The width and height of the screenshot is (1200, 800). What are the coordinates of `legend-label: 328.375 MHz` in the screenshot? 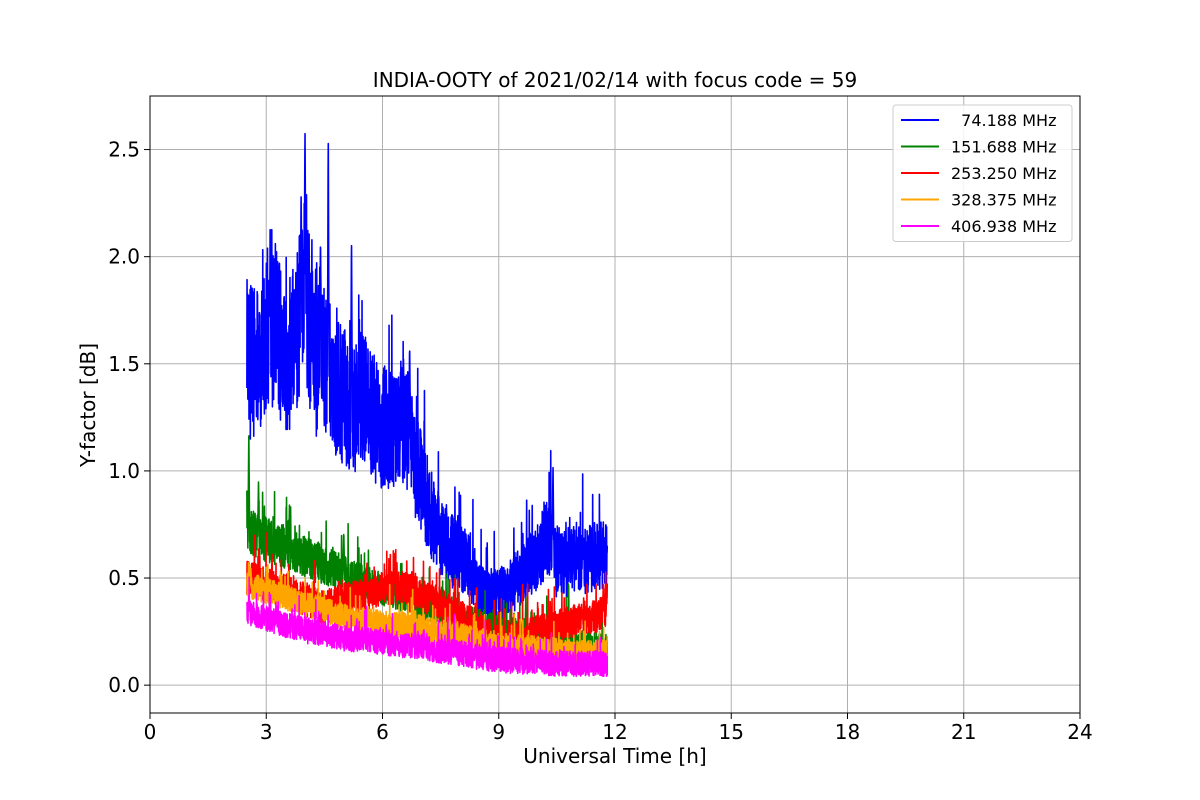 It's located at (1003, 200).